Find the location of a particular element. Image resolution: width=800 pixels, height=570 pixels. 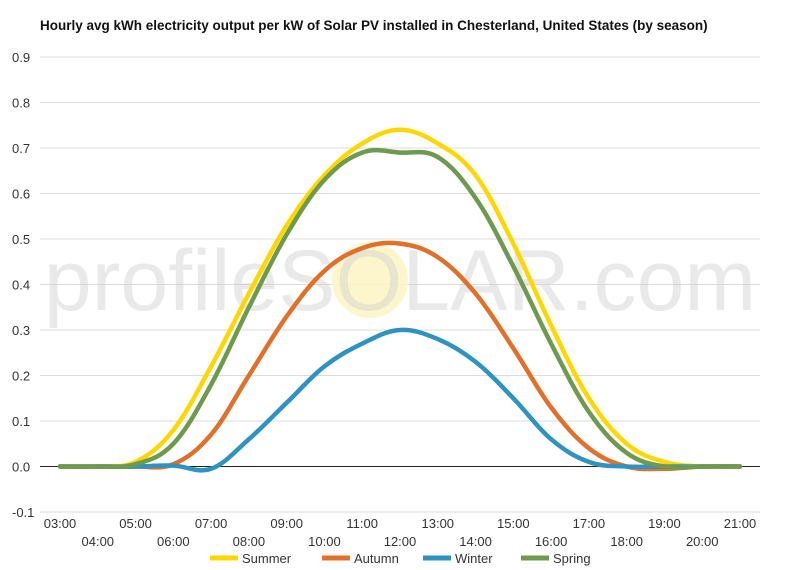

x-tick-label: 15:00 is located at coordinates (513, 523).